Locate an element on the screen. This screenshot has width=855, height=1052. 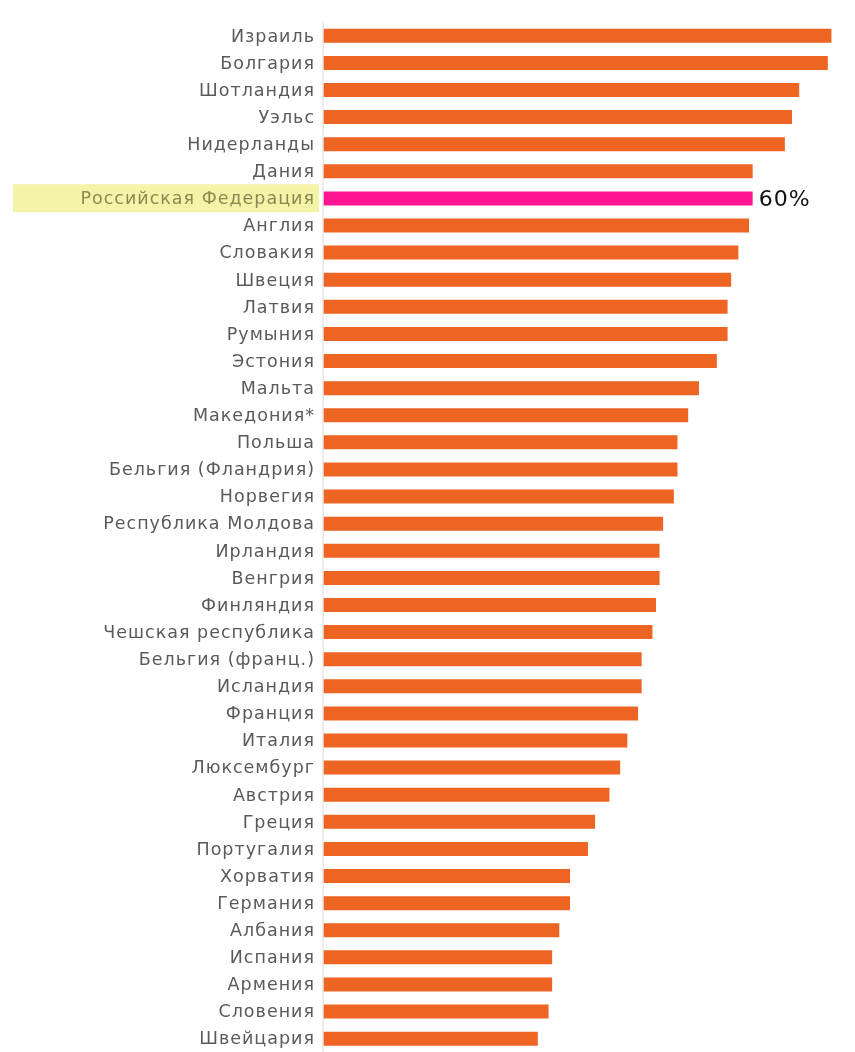
y-tick-label: Республика Молдова is located at coordinates (209, 523).